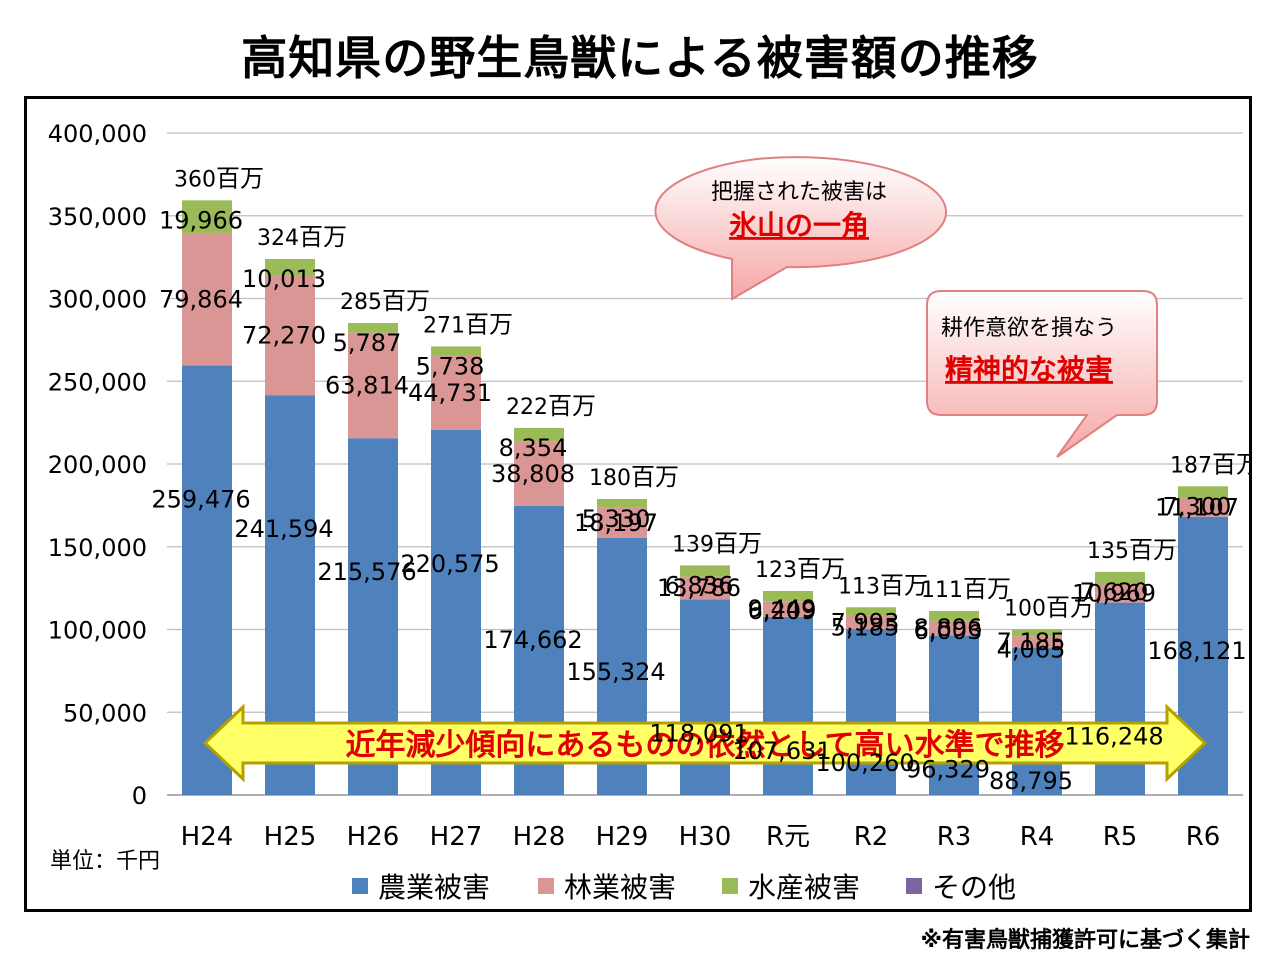 This screenshot has width=1280, height=960. Describe the element at coordinates (1042, 374) in the screenshot. I see `callout-mental-shape` at that location.